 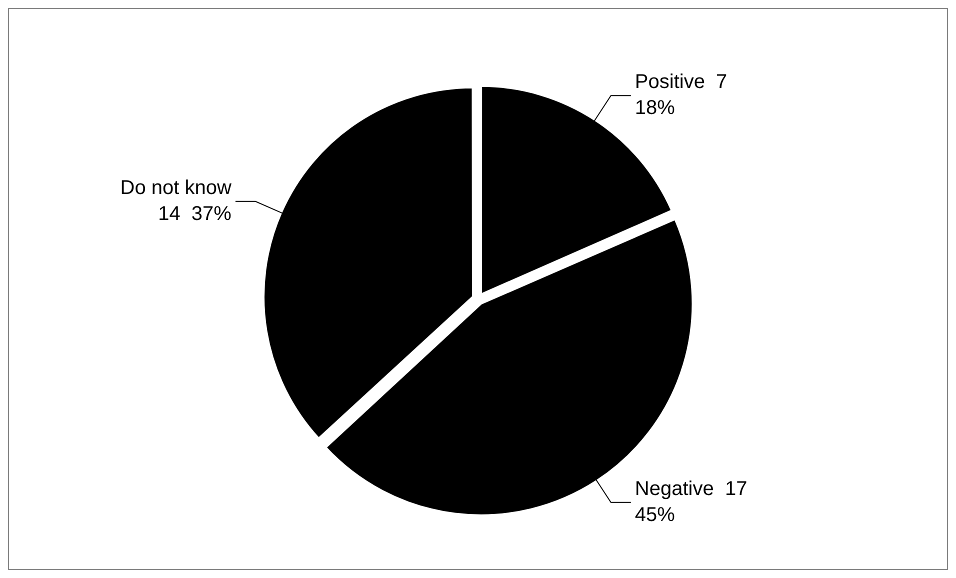 I want to click on slice-label: Positive 7 18%, so click(x=681, y=95).